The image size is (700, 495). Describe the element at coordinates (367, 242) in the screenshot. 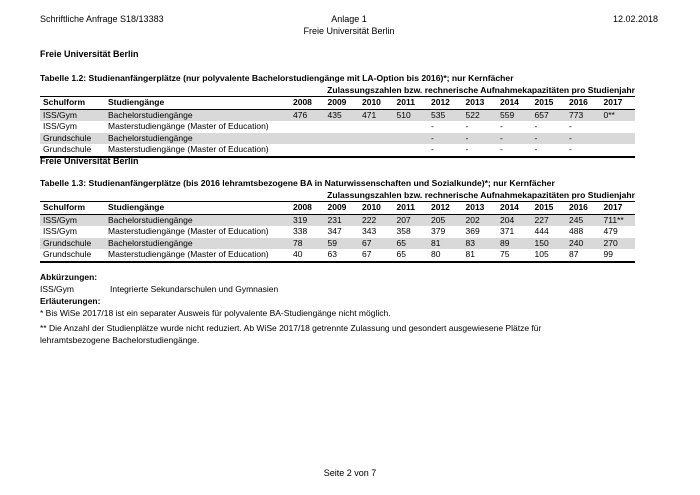

I see `value-cell: 67` at that location.